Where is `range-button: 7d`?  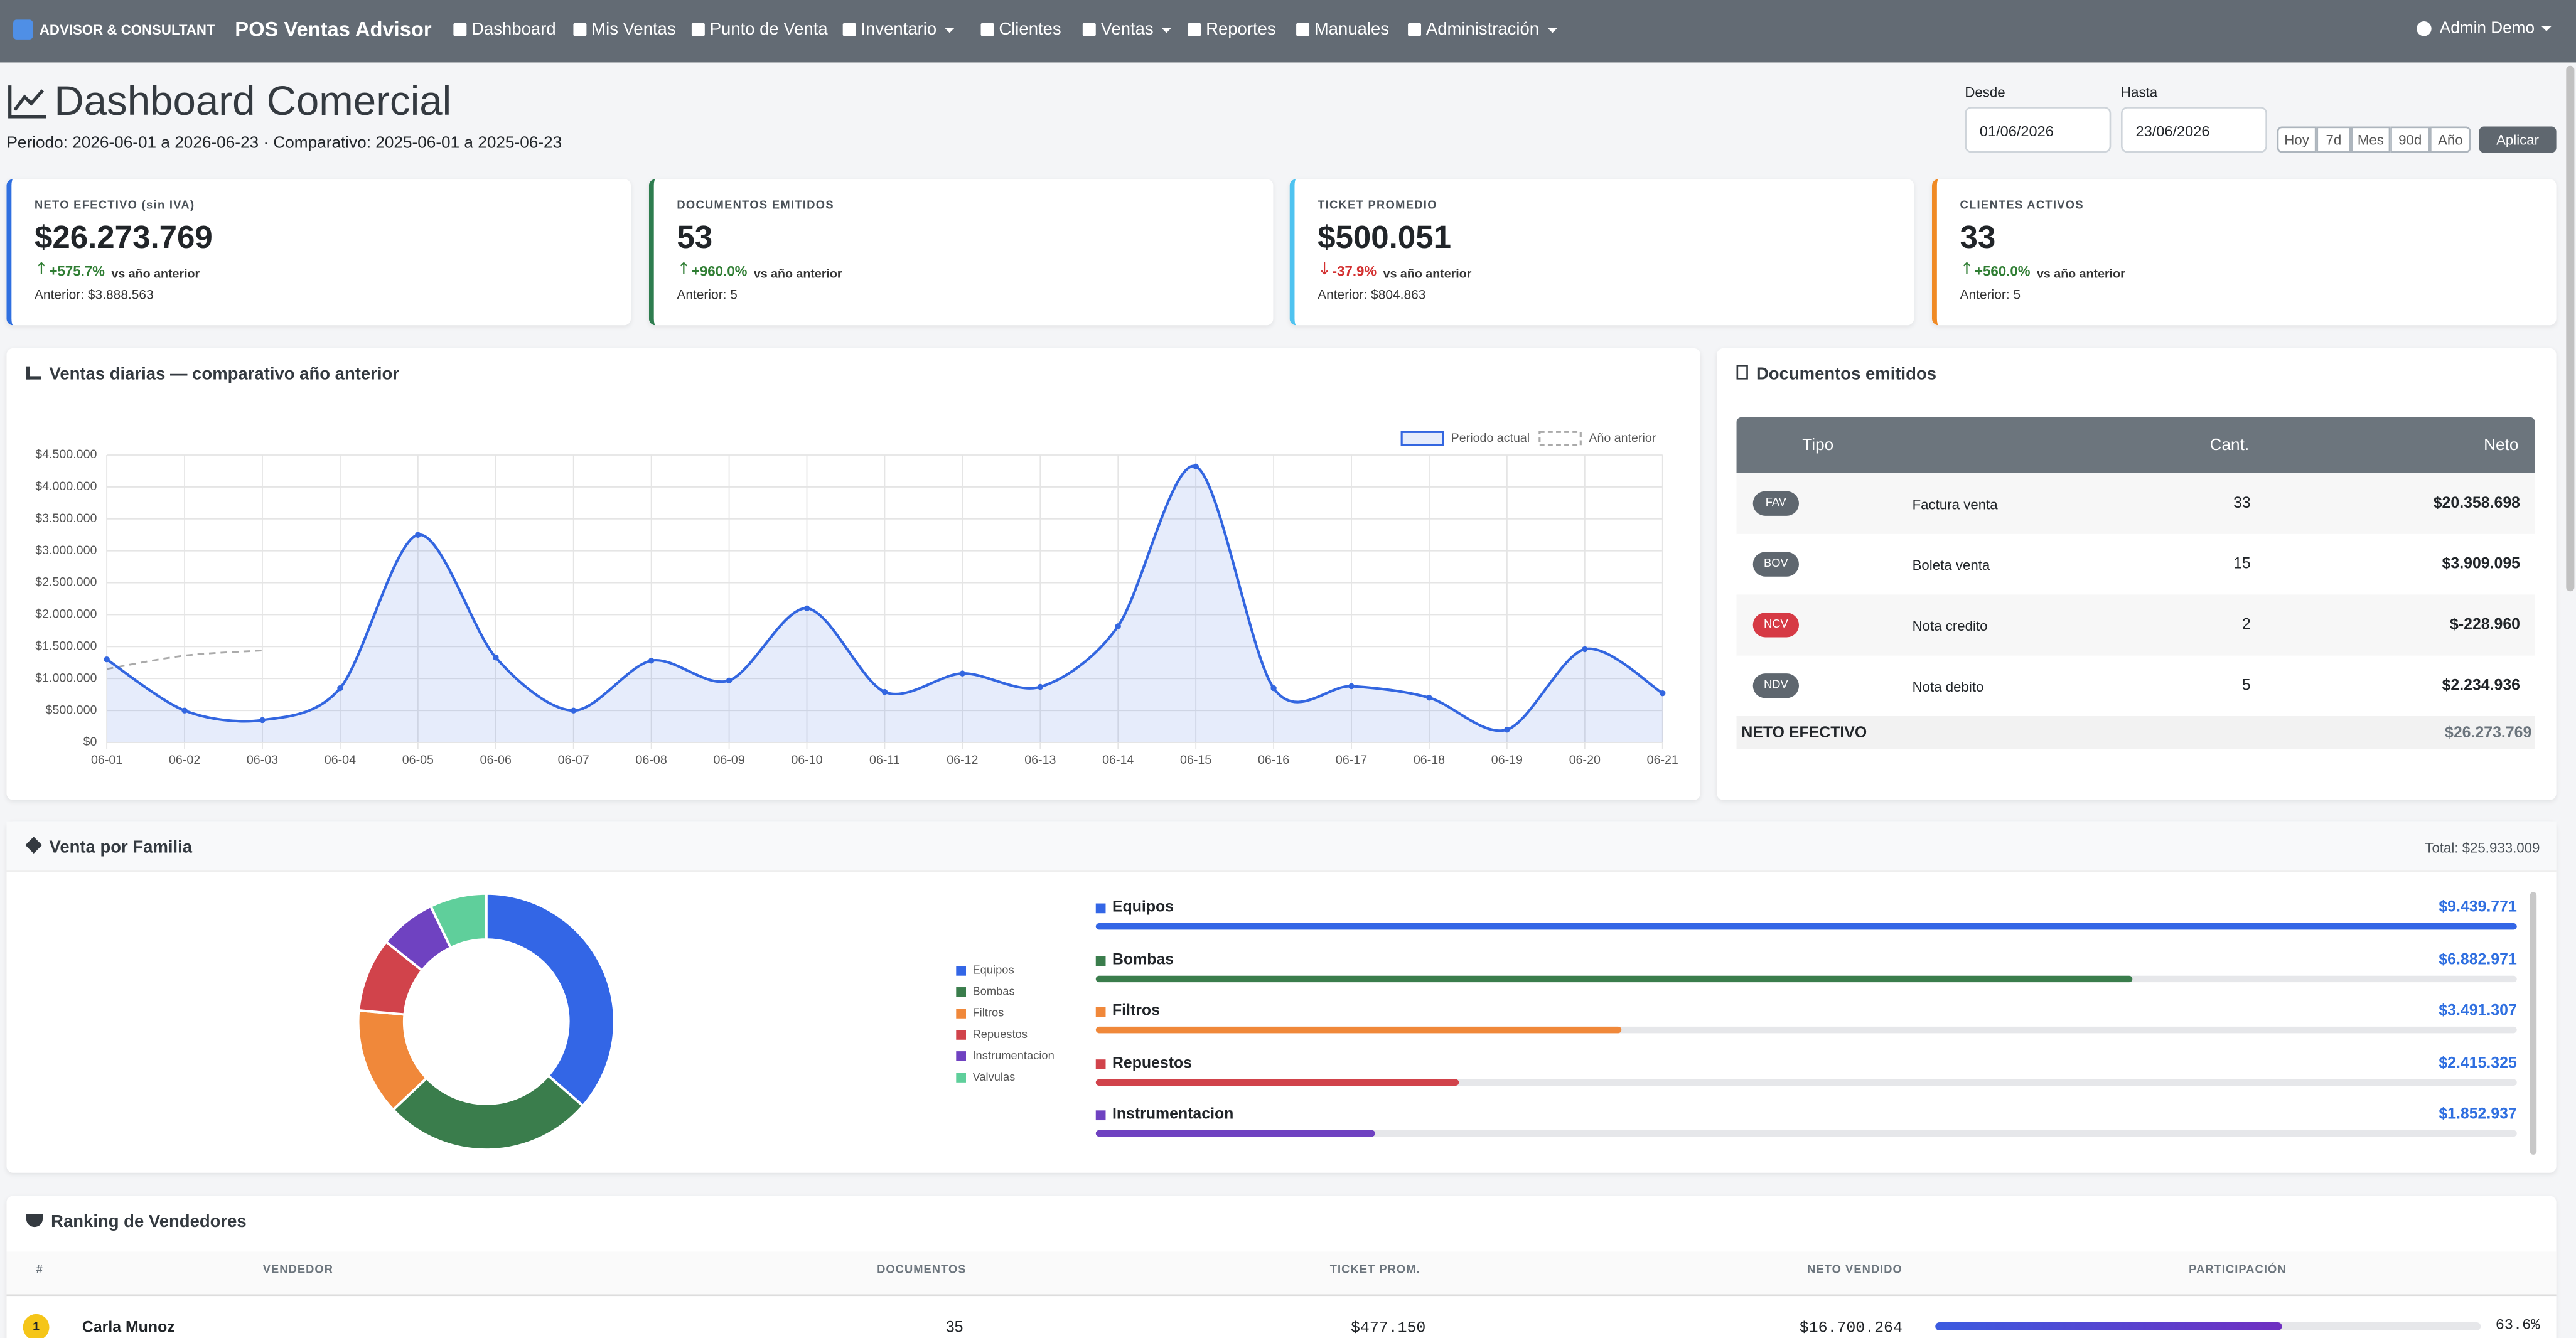
range-button: 7d is located at coordinates (2333, 139).